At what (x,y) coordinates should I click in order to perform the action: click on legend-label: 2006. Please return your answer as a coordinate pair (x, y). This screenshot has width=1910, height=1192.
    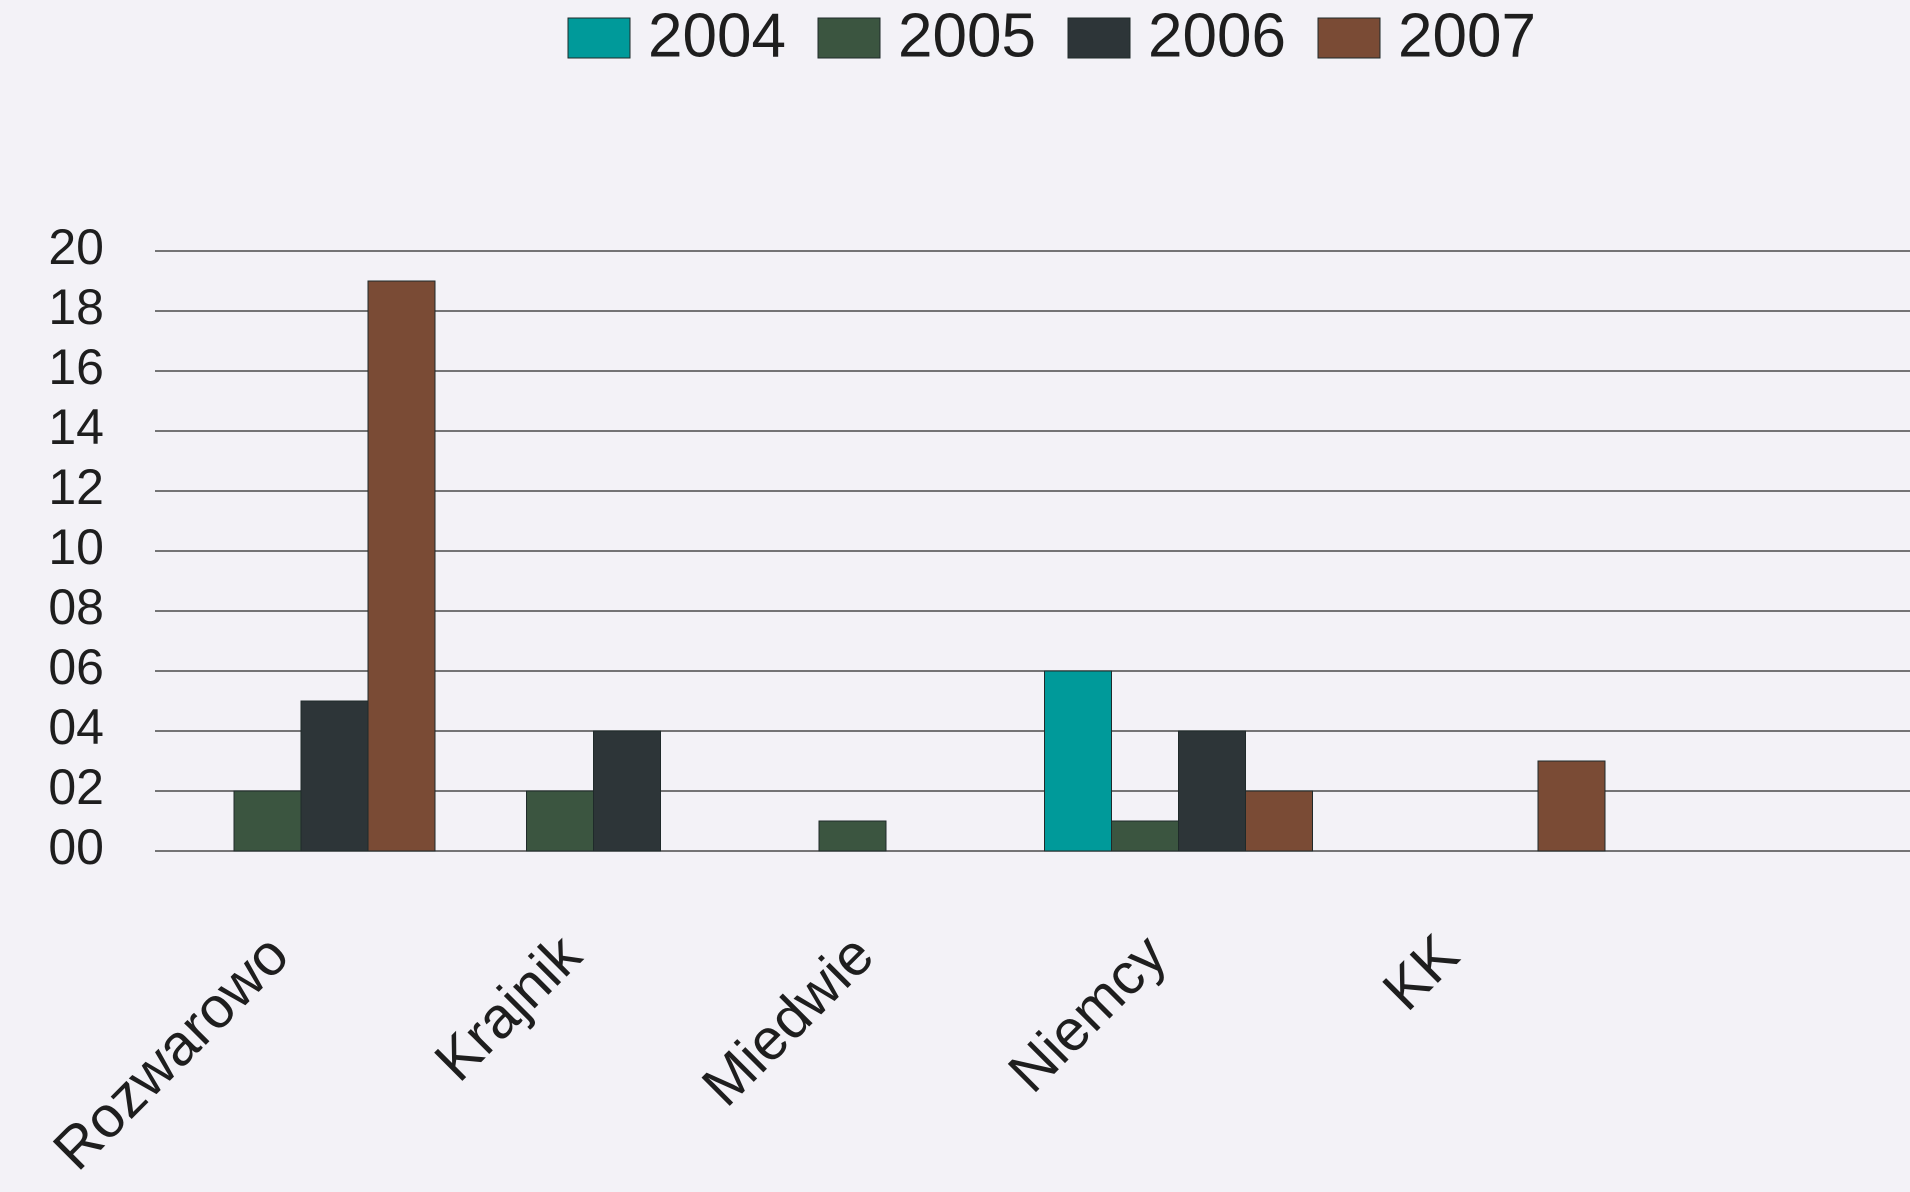
    Looking at the image, I should click on (1217, 35).